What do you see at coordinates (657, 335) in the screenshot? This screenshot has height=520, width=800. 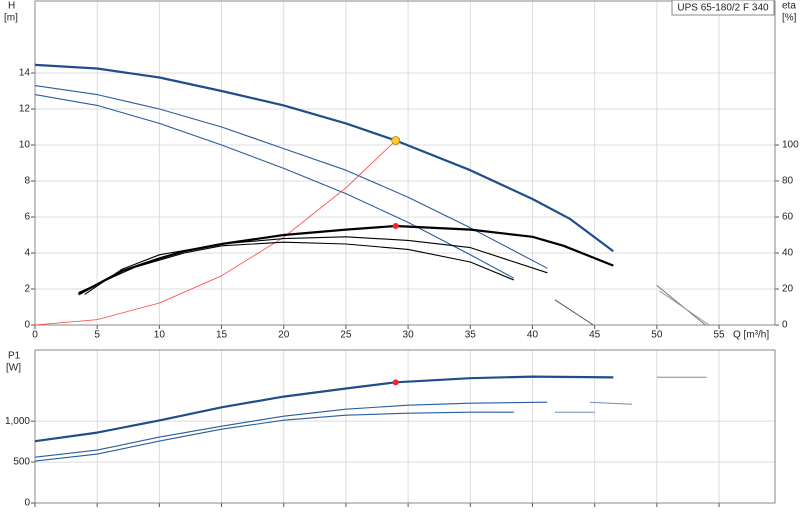 I see `x-tick-label: 50` at bounding box center [657, 335].